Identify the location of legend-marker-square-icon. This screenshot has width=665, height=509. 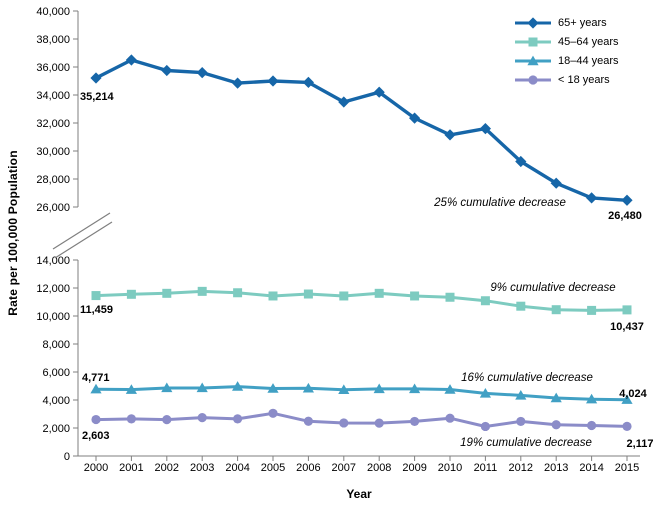
(533, 41).